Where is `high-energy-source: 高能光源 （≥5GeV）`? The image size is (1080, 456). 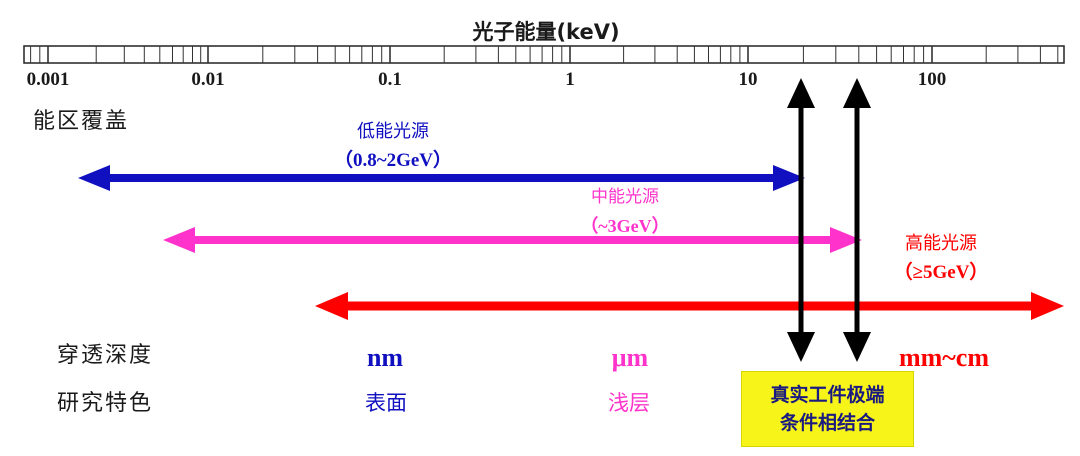
high-energy-source: 高能光源 （≥5GeV） is located at coordinates (689, 276).